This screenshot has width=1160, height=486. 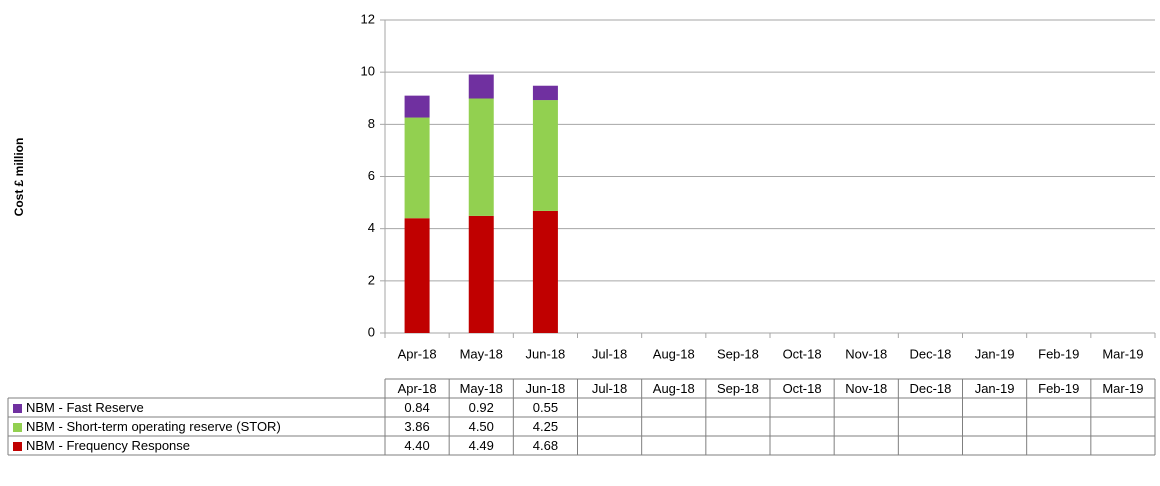 I want to click on x-tick-label: Feb-19, so click(x=1058, y=353).